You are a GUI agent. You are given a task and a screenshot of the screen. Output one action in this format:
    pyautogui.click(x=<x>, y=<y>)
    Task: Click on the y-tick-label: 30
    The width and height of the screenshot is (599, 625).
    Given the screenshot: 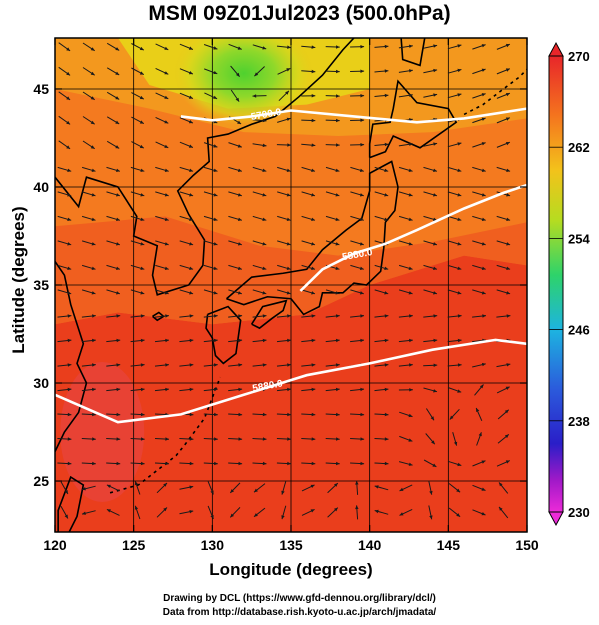 What is the action you would take?
    pyautogui.click(x=41, y=383)
    